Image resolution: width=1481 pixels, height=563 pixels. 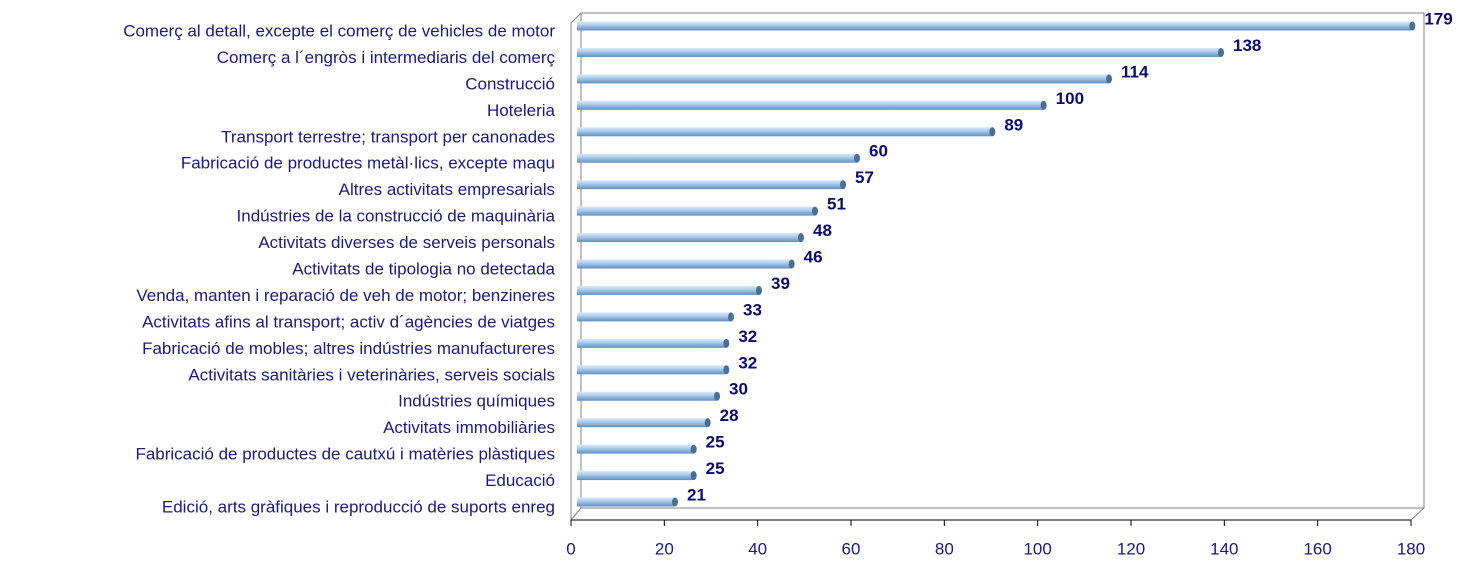 I want to click on x-tick-label: 140, so click(x=1224, y=548).